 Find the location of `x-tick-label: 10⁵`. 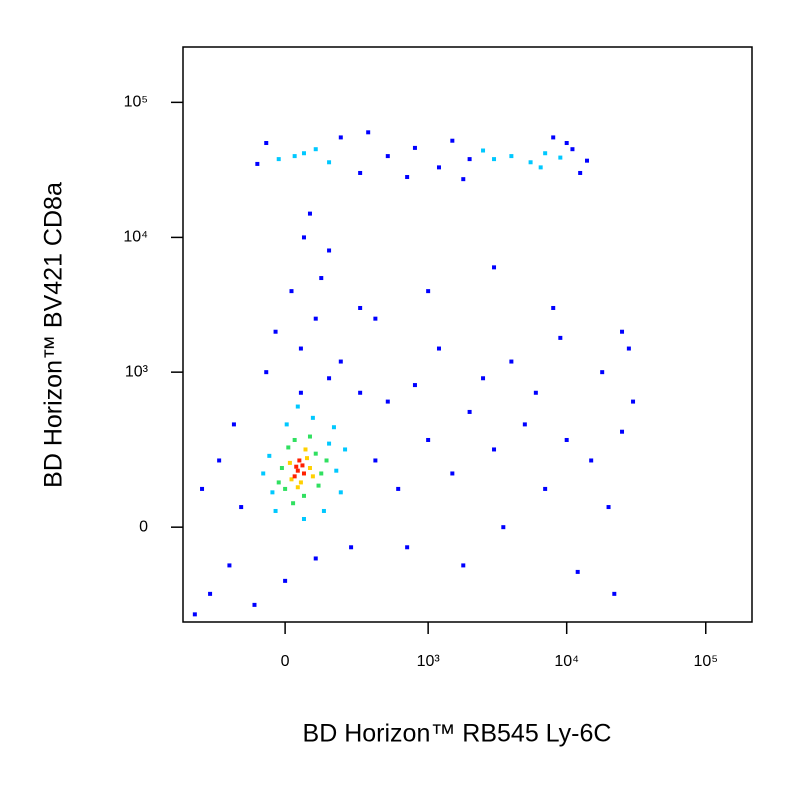

x-tick-label: 10⁵ is located at coordinates (706, 661).